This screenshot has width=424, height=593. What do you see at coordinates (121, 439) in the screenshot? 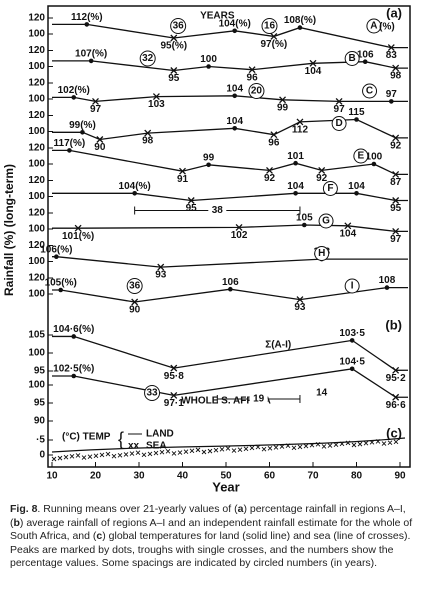
I see `legend-brace: {` at bounding box center [121, 439].